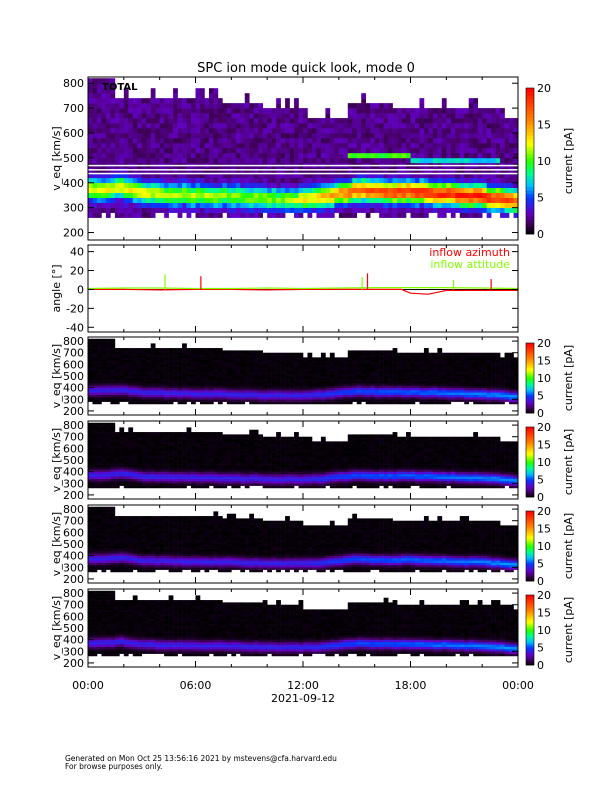 The height and width of the screenshot is (796, 612). Describe the element at coordinates (73, 388) in the screenshot. I see `y-tick-label: 400` at that location.